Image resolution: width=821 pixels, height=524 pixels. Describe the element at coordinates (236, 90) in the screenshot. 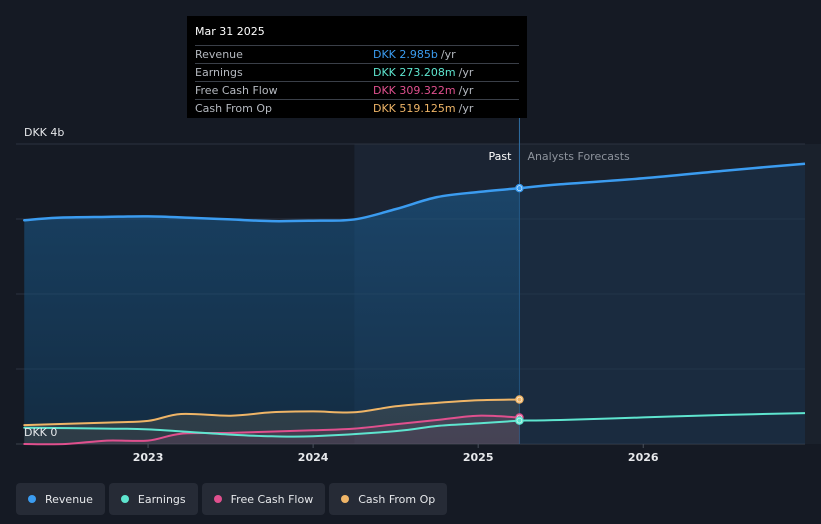

I see `tooltip-label: Free Cash Flow` at that location.